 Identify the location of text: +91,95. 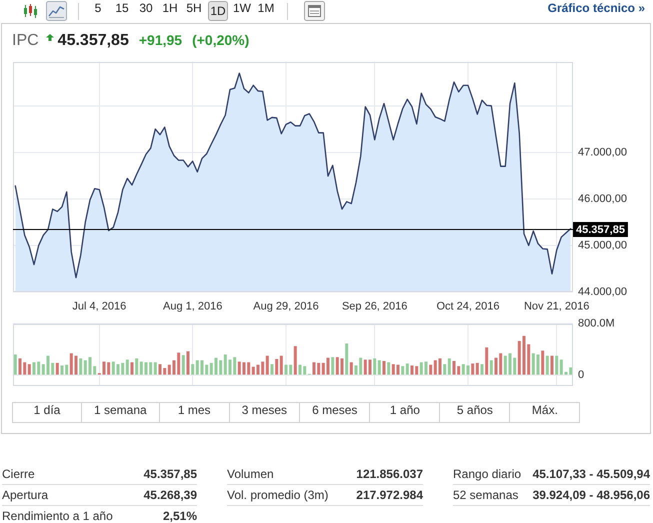
(160, 40).